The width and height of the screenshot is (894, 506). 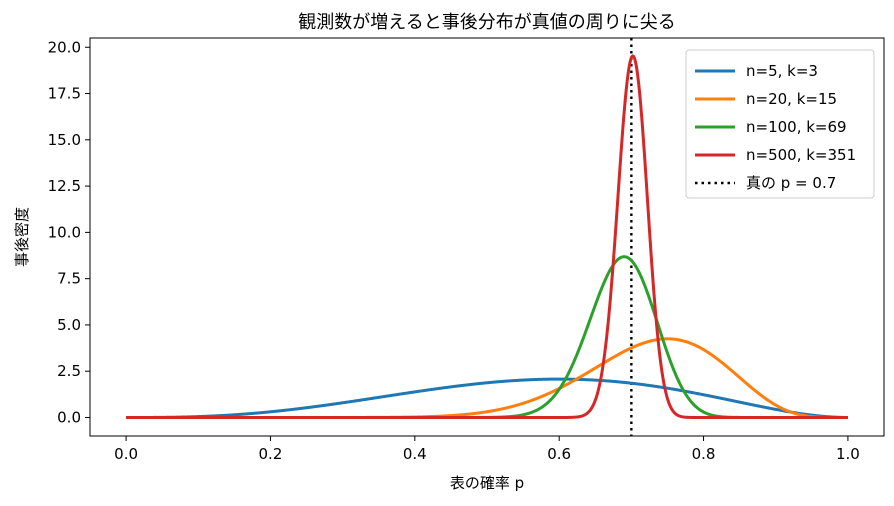 What do you see at coordinates (704, 454) in the screenshot?
I see `x-tick-label: 0.8` at bounding box center [704, 454].